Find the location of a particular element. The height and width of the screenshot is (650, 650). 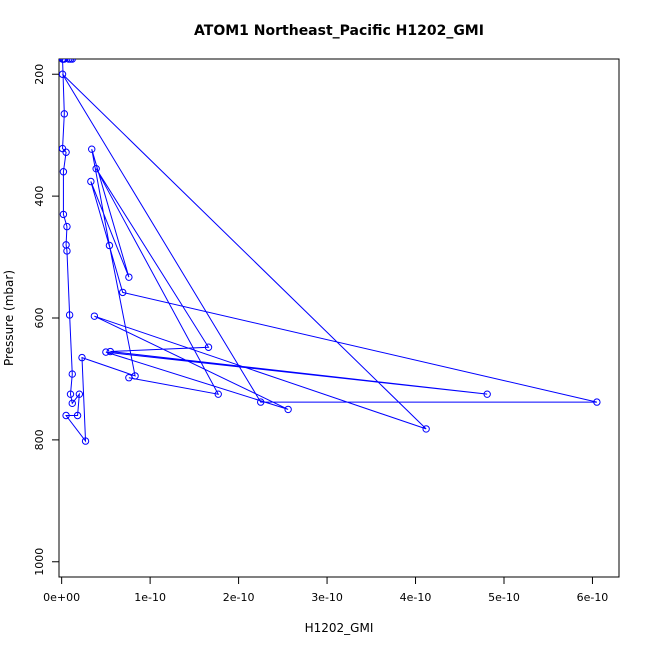

y-axis: 200 400 600 800 1000 is located at coordinates (46, 320).